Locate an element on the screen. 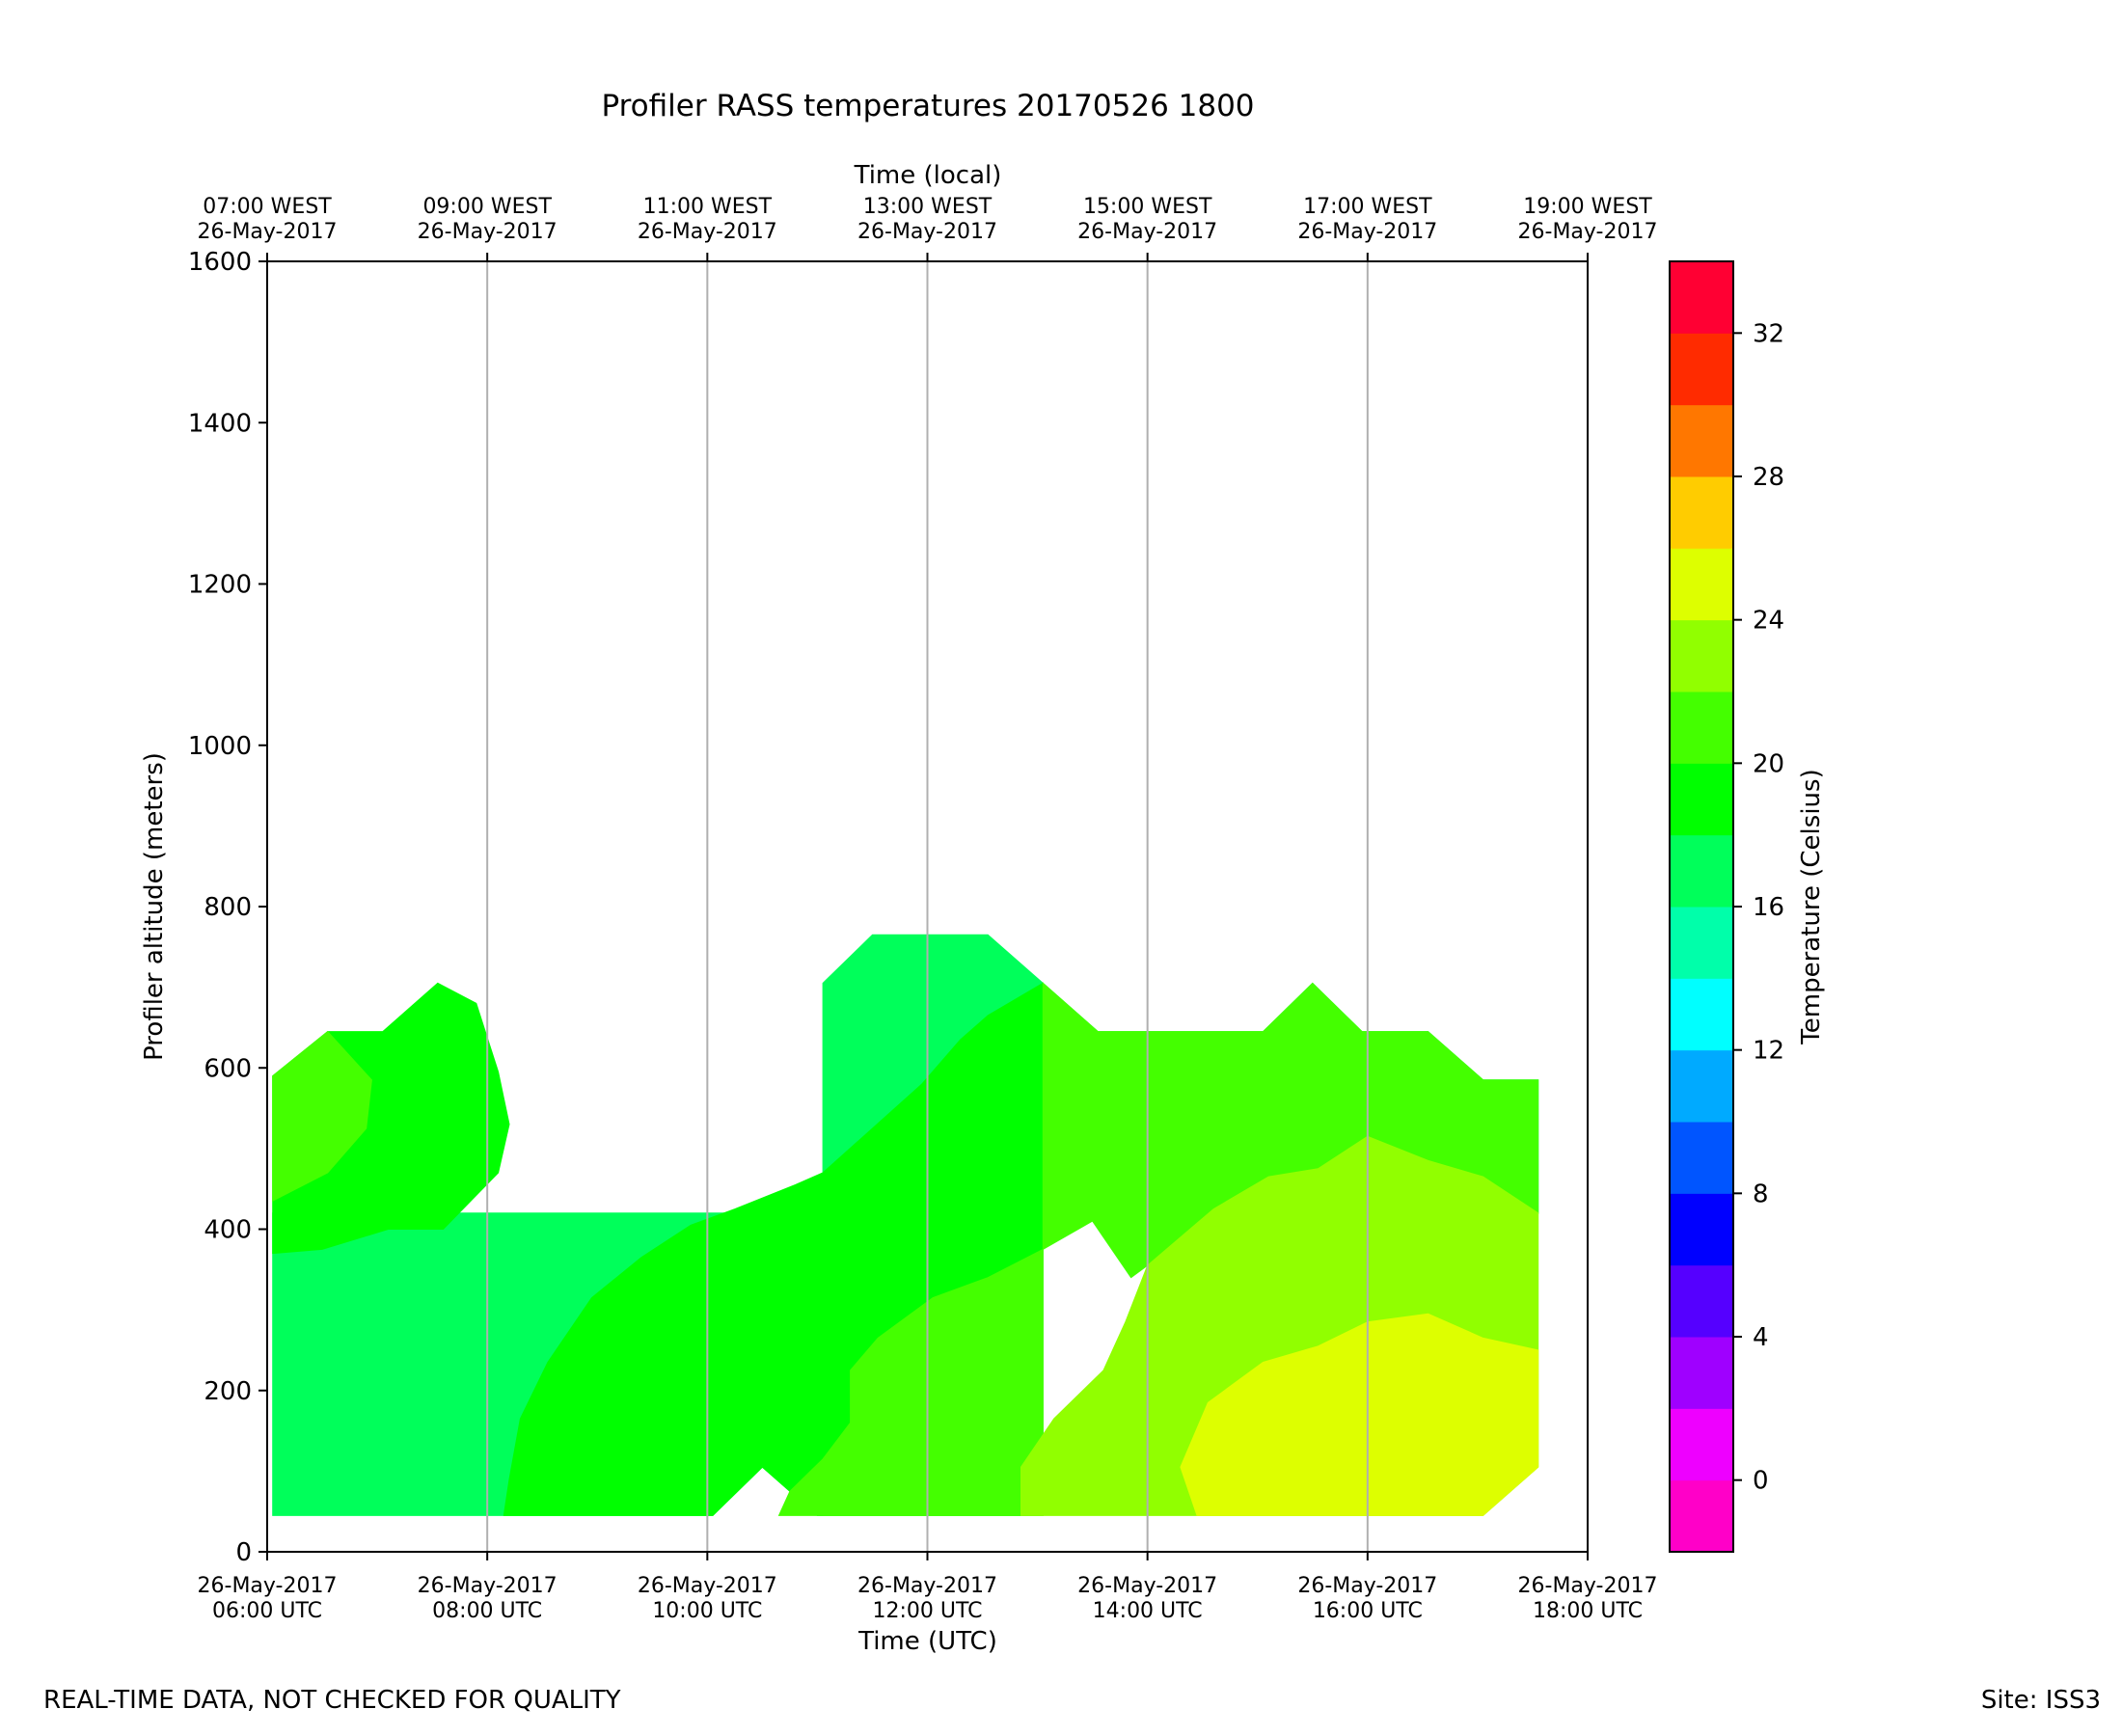  y-tick-label: 400 is located at coordinates (228, 1231).